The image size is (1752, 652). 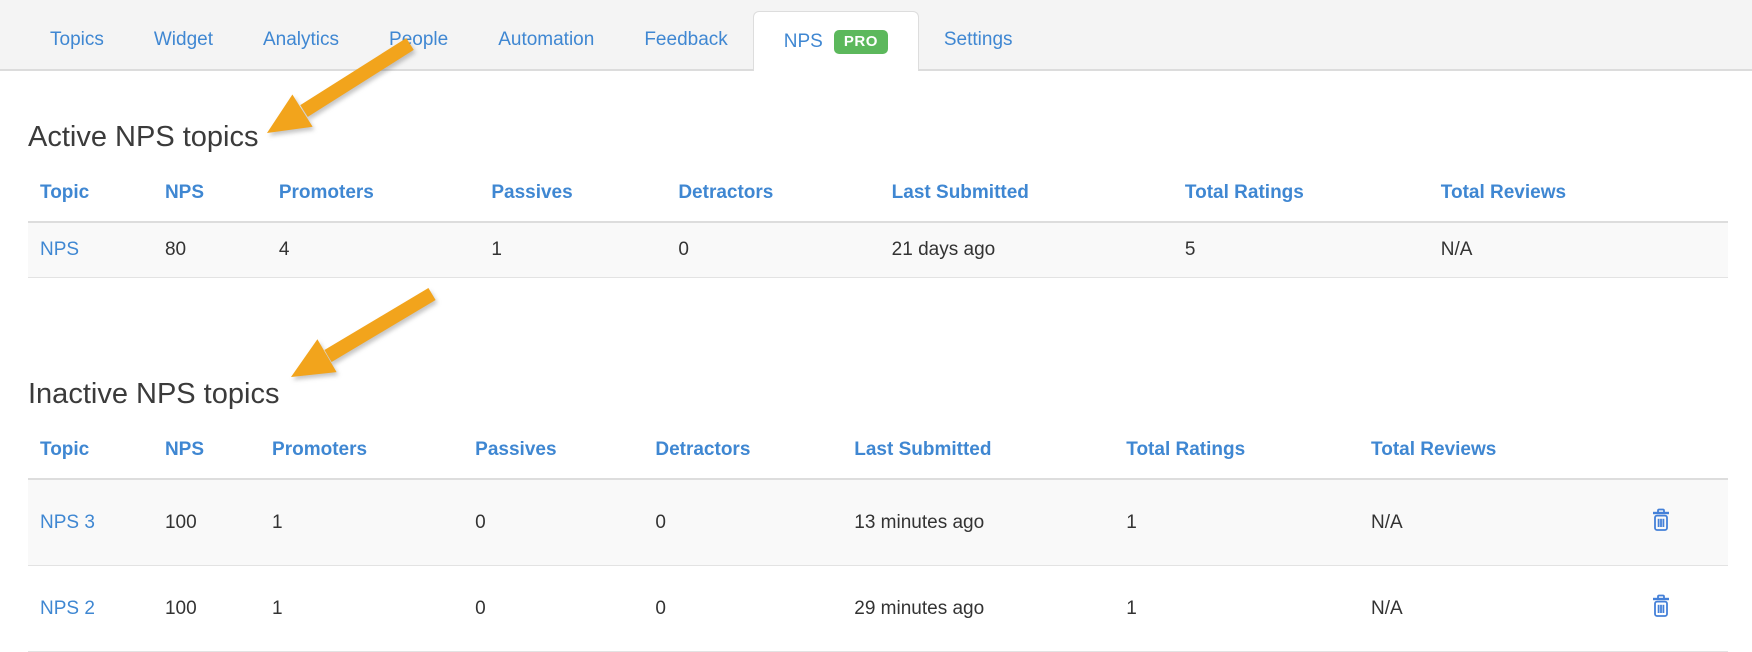 I want to click on tab-automation: Automation, so click(x=546, y=34).